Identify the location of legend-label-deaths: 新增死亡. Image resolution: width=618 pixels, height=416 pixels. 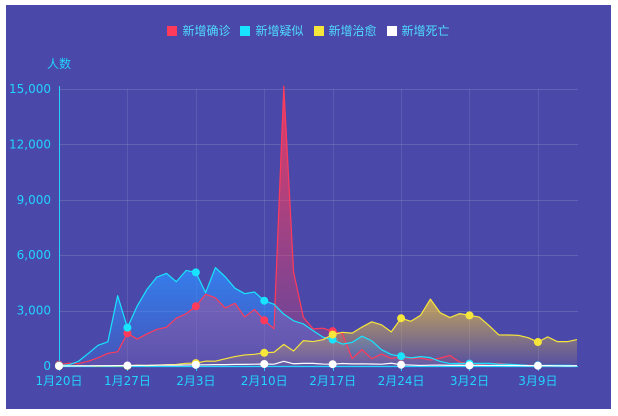
(425, 31).